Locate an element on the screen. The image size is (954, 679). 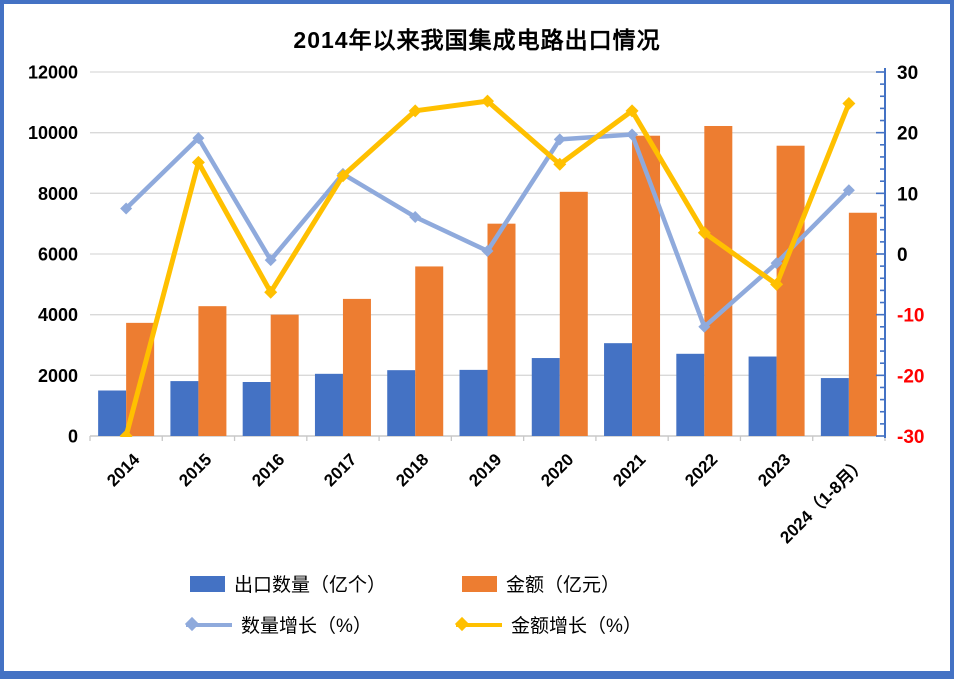
legend-label-amount: 金额（亿元） is located at coordinates (563, 585).